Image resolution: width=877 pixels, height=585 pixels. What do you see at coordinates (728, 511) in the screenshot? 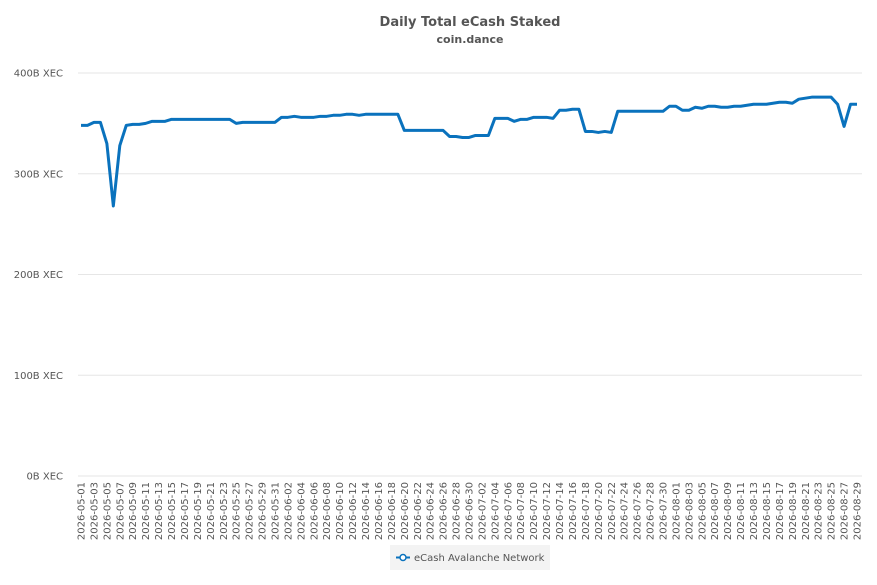
I see `x-tick-label: 2026-08-09` at bounding box center [728, 511].